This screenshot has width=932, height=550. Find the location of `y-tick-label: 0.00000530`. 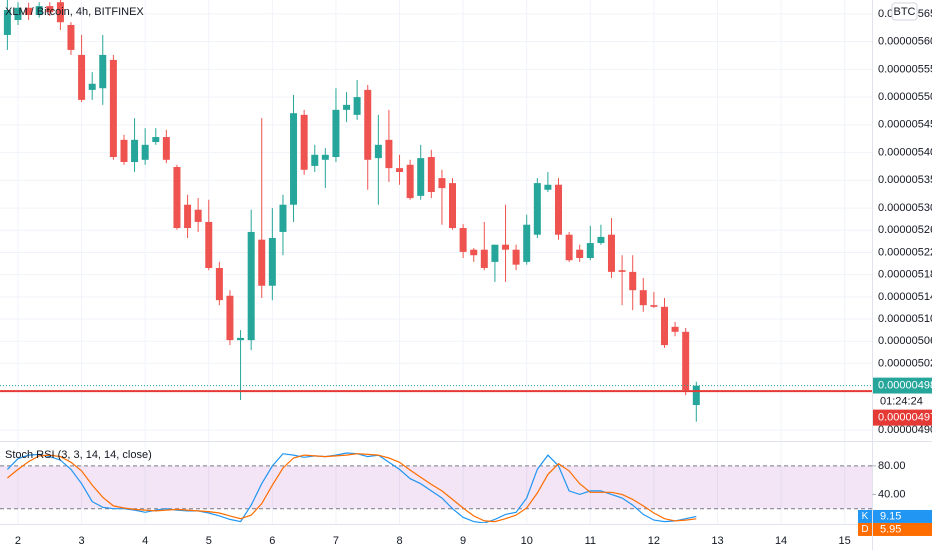

y-tick-label: 0.00000530 is located at coordinates (905, 208).